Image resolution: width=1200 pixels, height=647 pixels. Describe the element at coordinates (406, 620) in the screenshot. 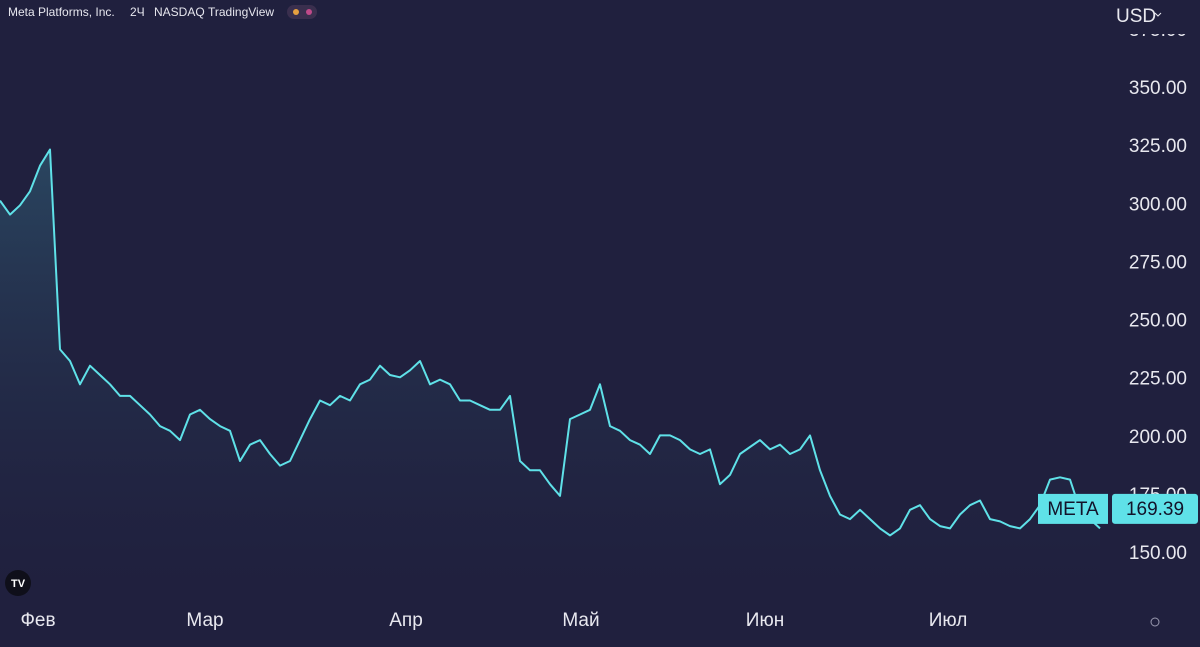

I see `x-tick-label: Апр` at that location.